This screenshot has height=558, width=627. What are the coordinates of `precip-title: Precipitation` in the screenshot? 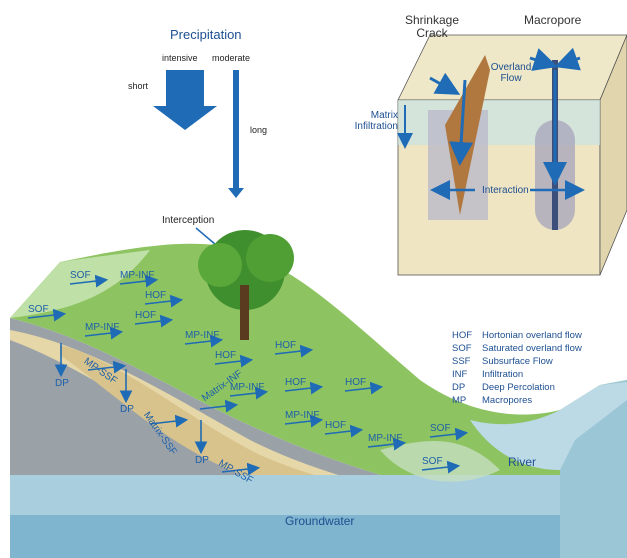 It's located at (206, 34).